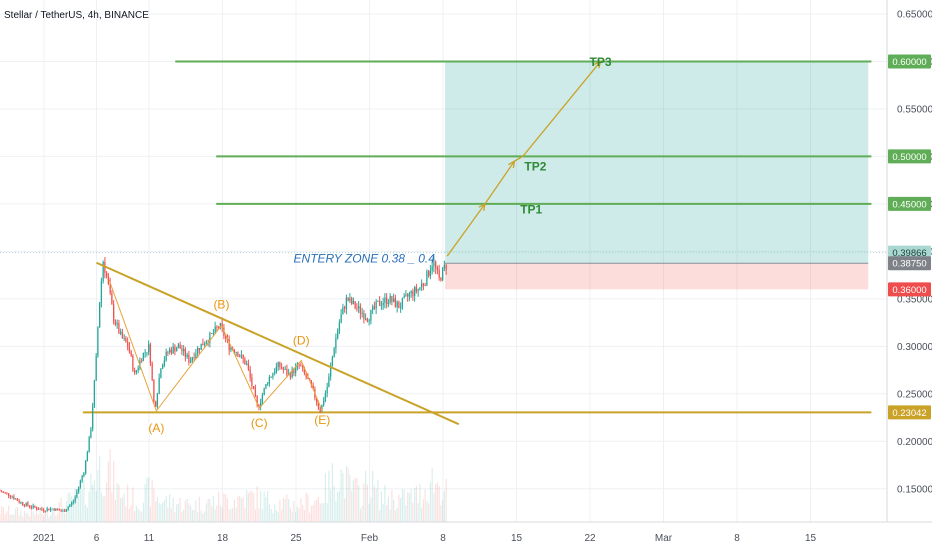 Image resolution: width=932 pixels, height=550 pixels. What do you see at coordinates (365, 259) in the screenshot?
I see `entry-zone-label: ENTERY ZONE 0.38 _ 0.4` at bounding box center [365, 259].